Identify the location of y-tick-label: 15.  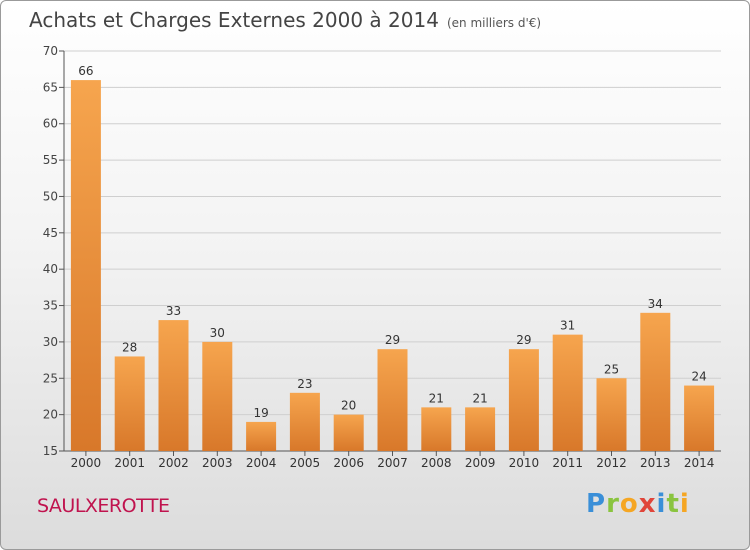
(50, 451).